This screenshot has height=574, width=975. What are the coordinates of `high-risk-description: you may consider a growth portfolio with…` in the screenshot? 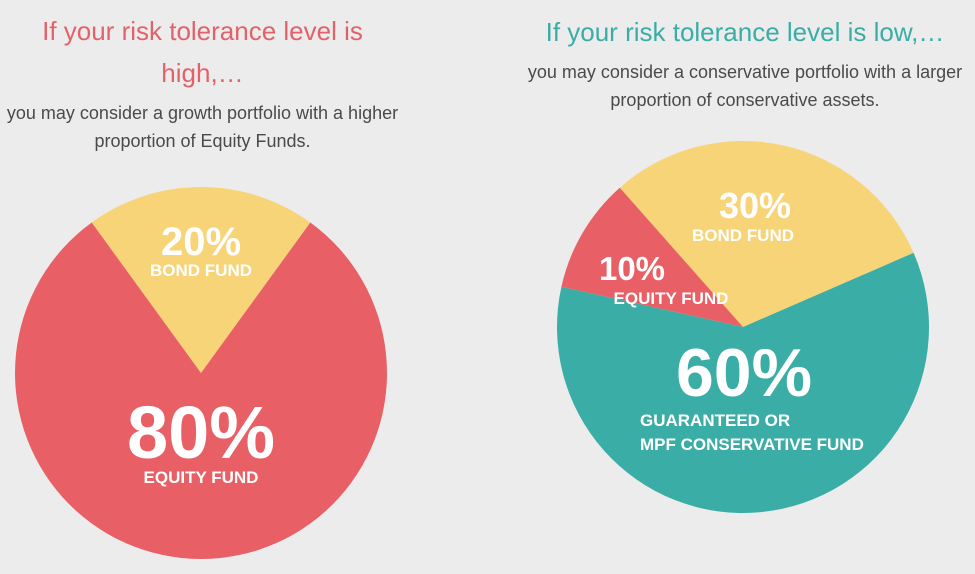 It's located at (202, 127).